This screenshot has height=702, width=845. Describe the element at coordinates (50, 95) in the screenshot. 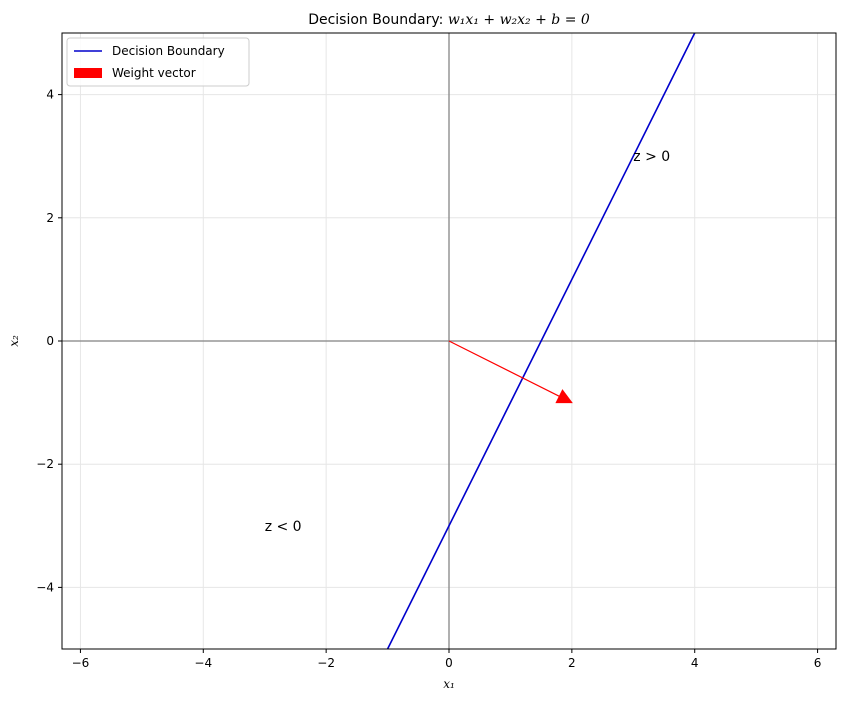

I see `y-tick-label: 4` at that location.